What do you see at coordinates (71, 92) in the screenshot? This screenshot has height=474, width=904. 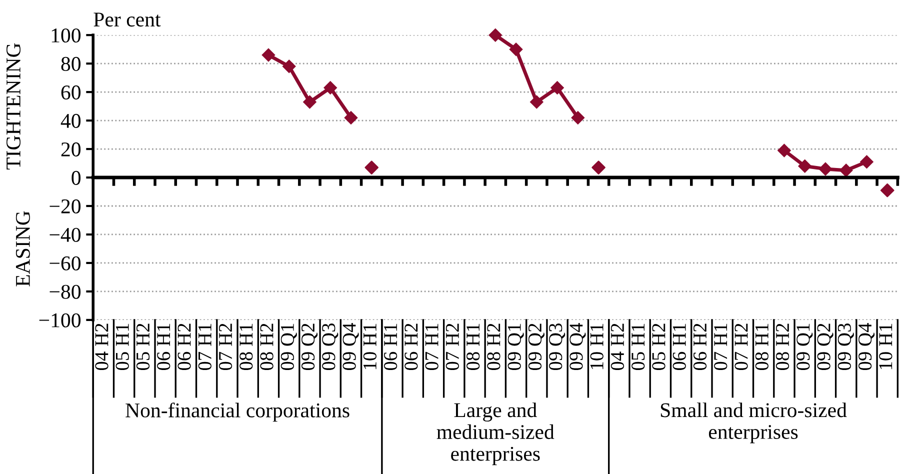 I see `y-tick-label: 60` at bounding box center [71, 92].